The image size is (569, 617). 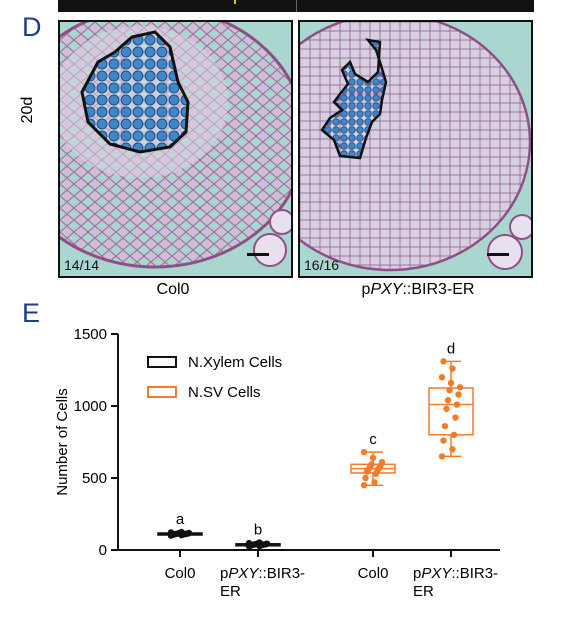 What do you see at coordinates (373, 439) in the screenshot?
I see `significance-letter: c` at bounding box center [373, 439].